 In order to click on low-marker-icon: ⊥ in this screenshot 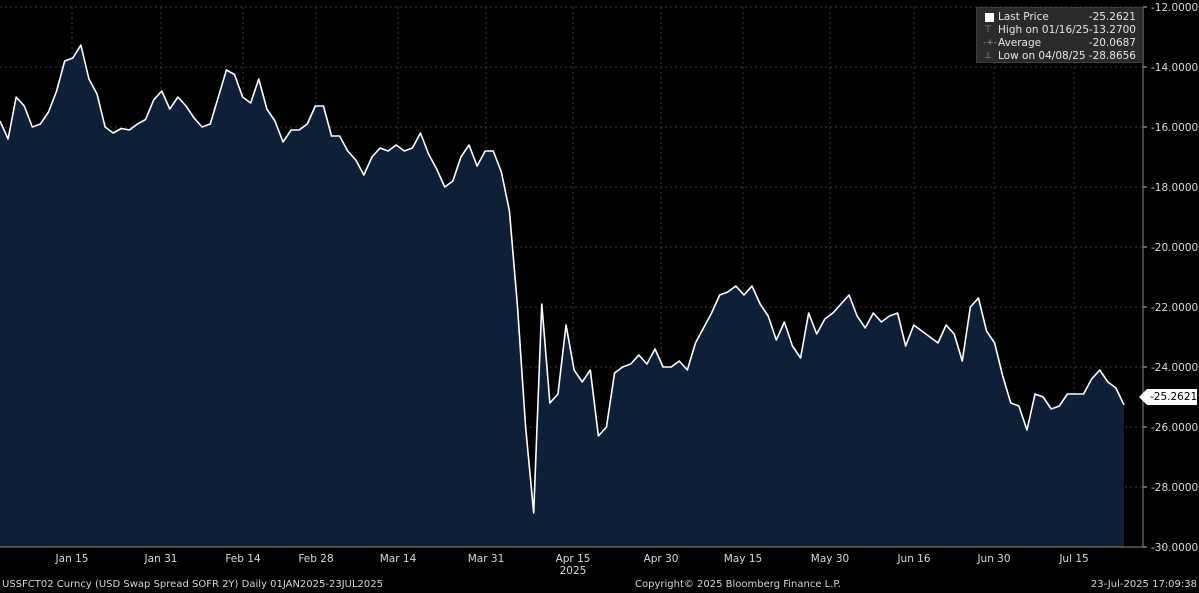, I will do `click(988, 56)`.